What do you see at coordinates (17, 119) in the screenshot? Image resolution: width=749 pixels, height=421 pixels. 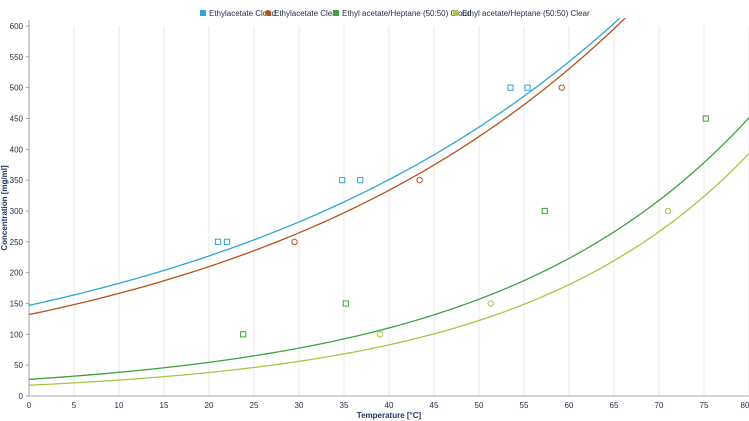 I see `y-tick-label: 450` at bounding box center [17, 119].